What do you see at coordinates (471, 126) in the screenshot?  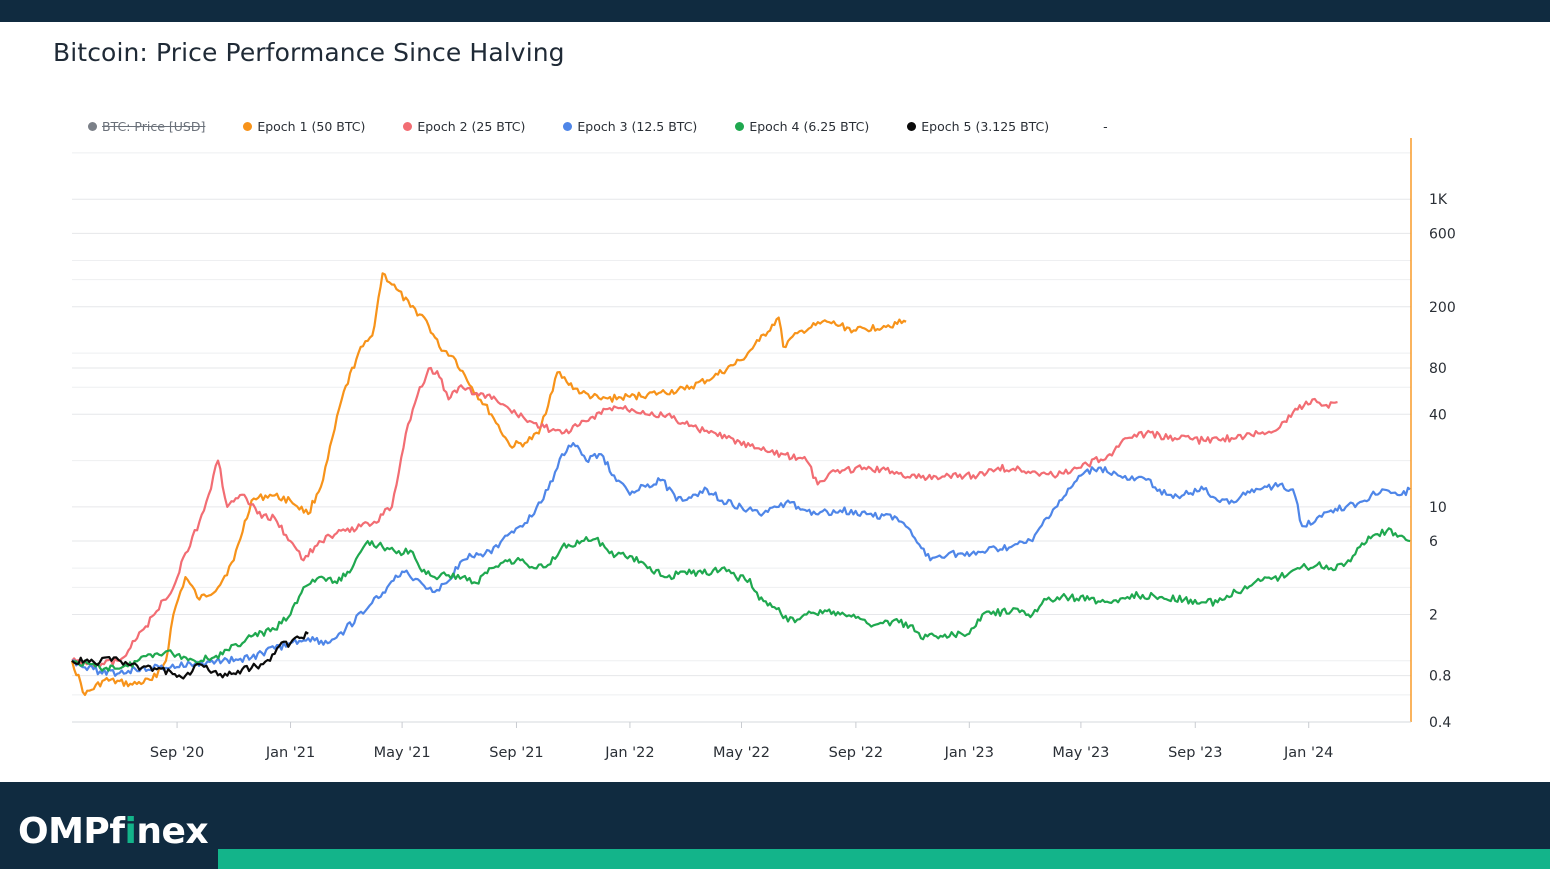 I see `legend-label: Epoch 2 (25 BTC)` at bounding box center [471, 126].